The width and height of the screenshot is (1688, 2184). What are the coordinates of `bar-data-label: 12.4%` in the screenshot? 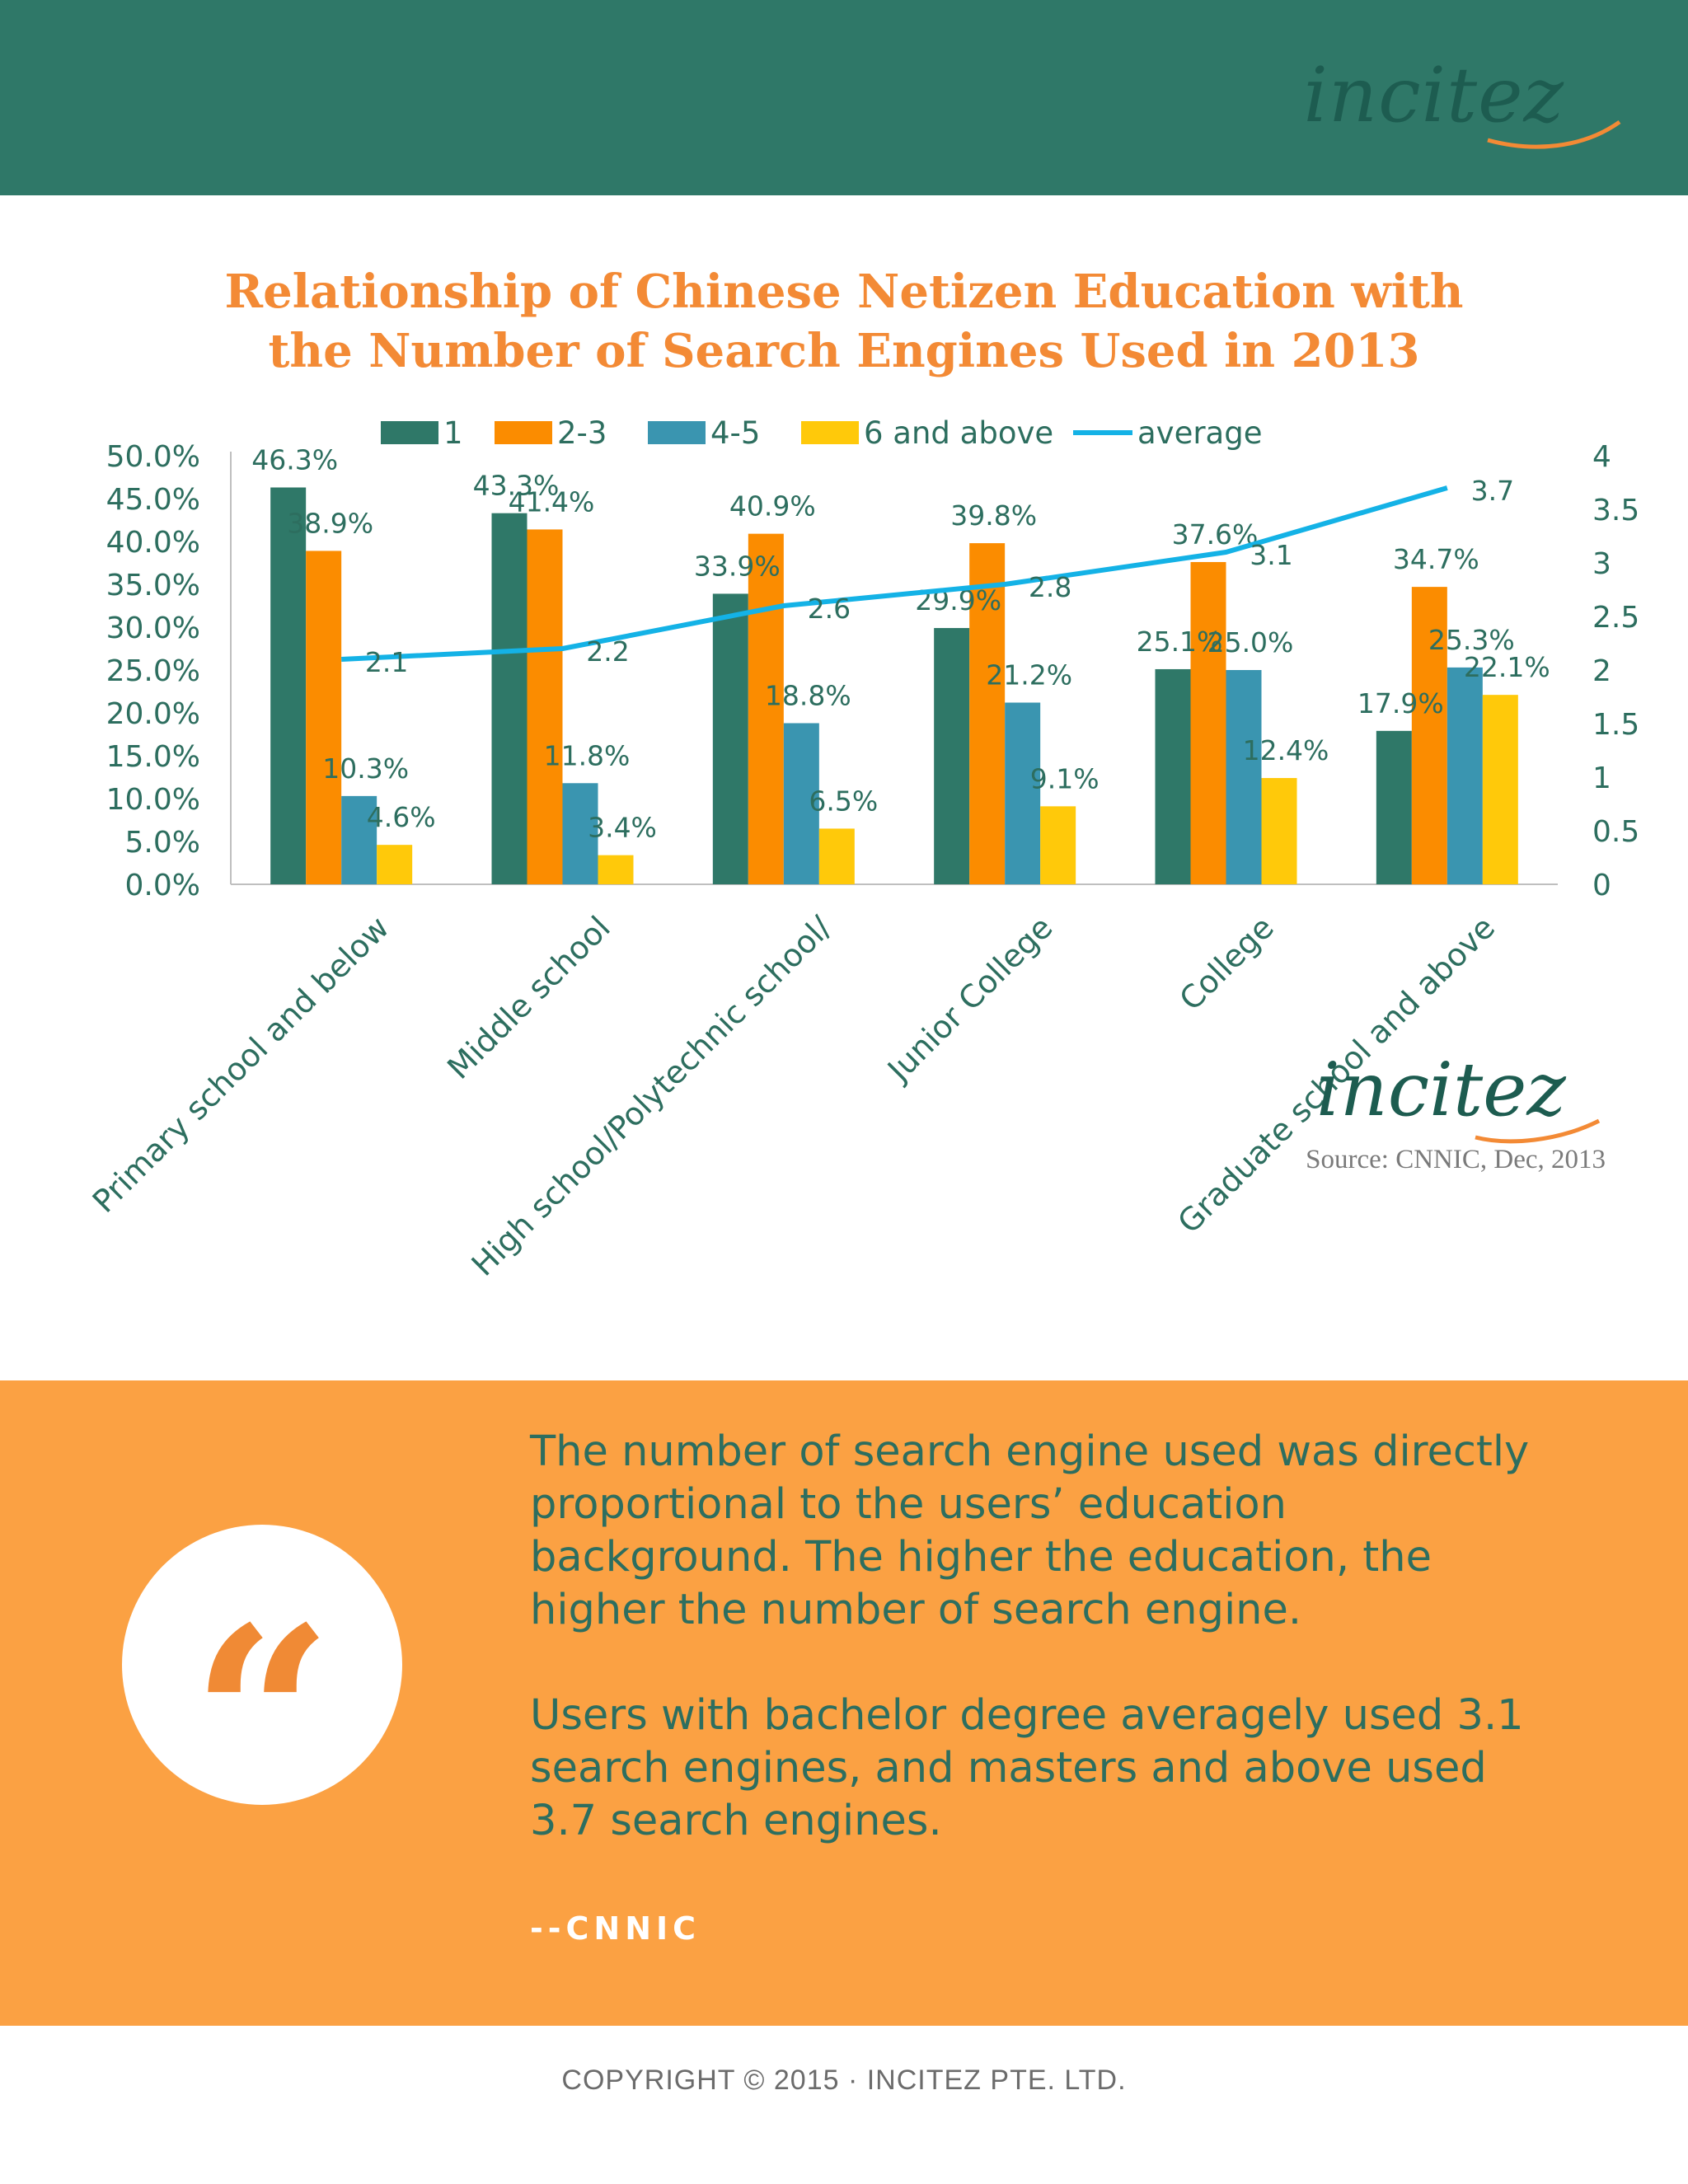 It's located at (1286, 750).